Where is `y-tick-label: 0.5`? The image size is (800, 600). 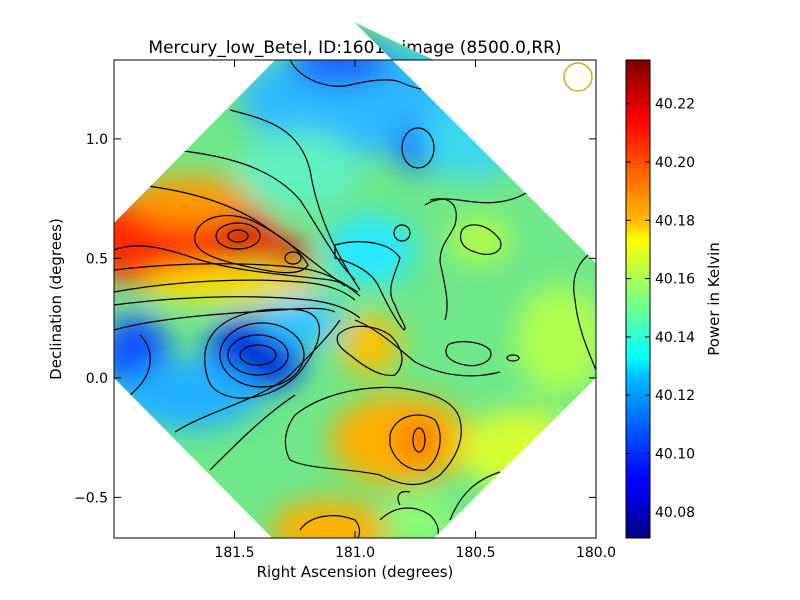 y-tick-label: 0.5 is located at coordinates (97, 259).